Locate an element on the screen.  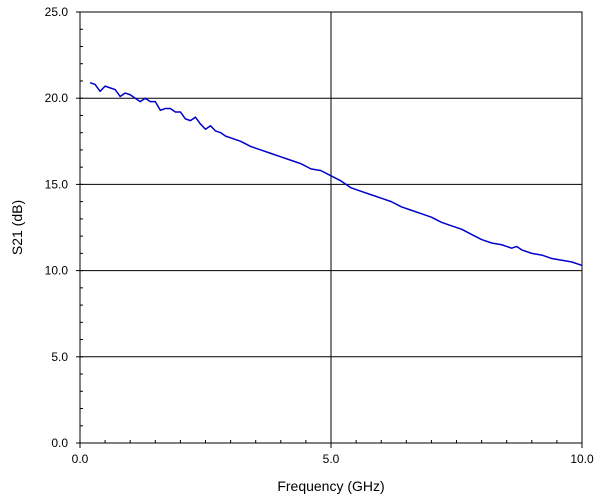
x-tick-label: 10.0 is located at coordinates (582, 459).